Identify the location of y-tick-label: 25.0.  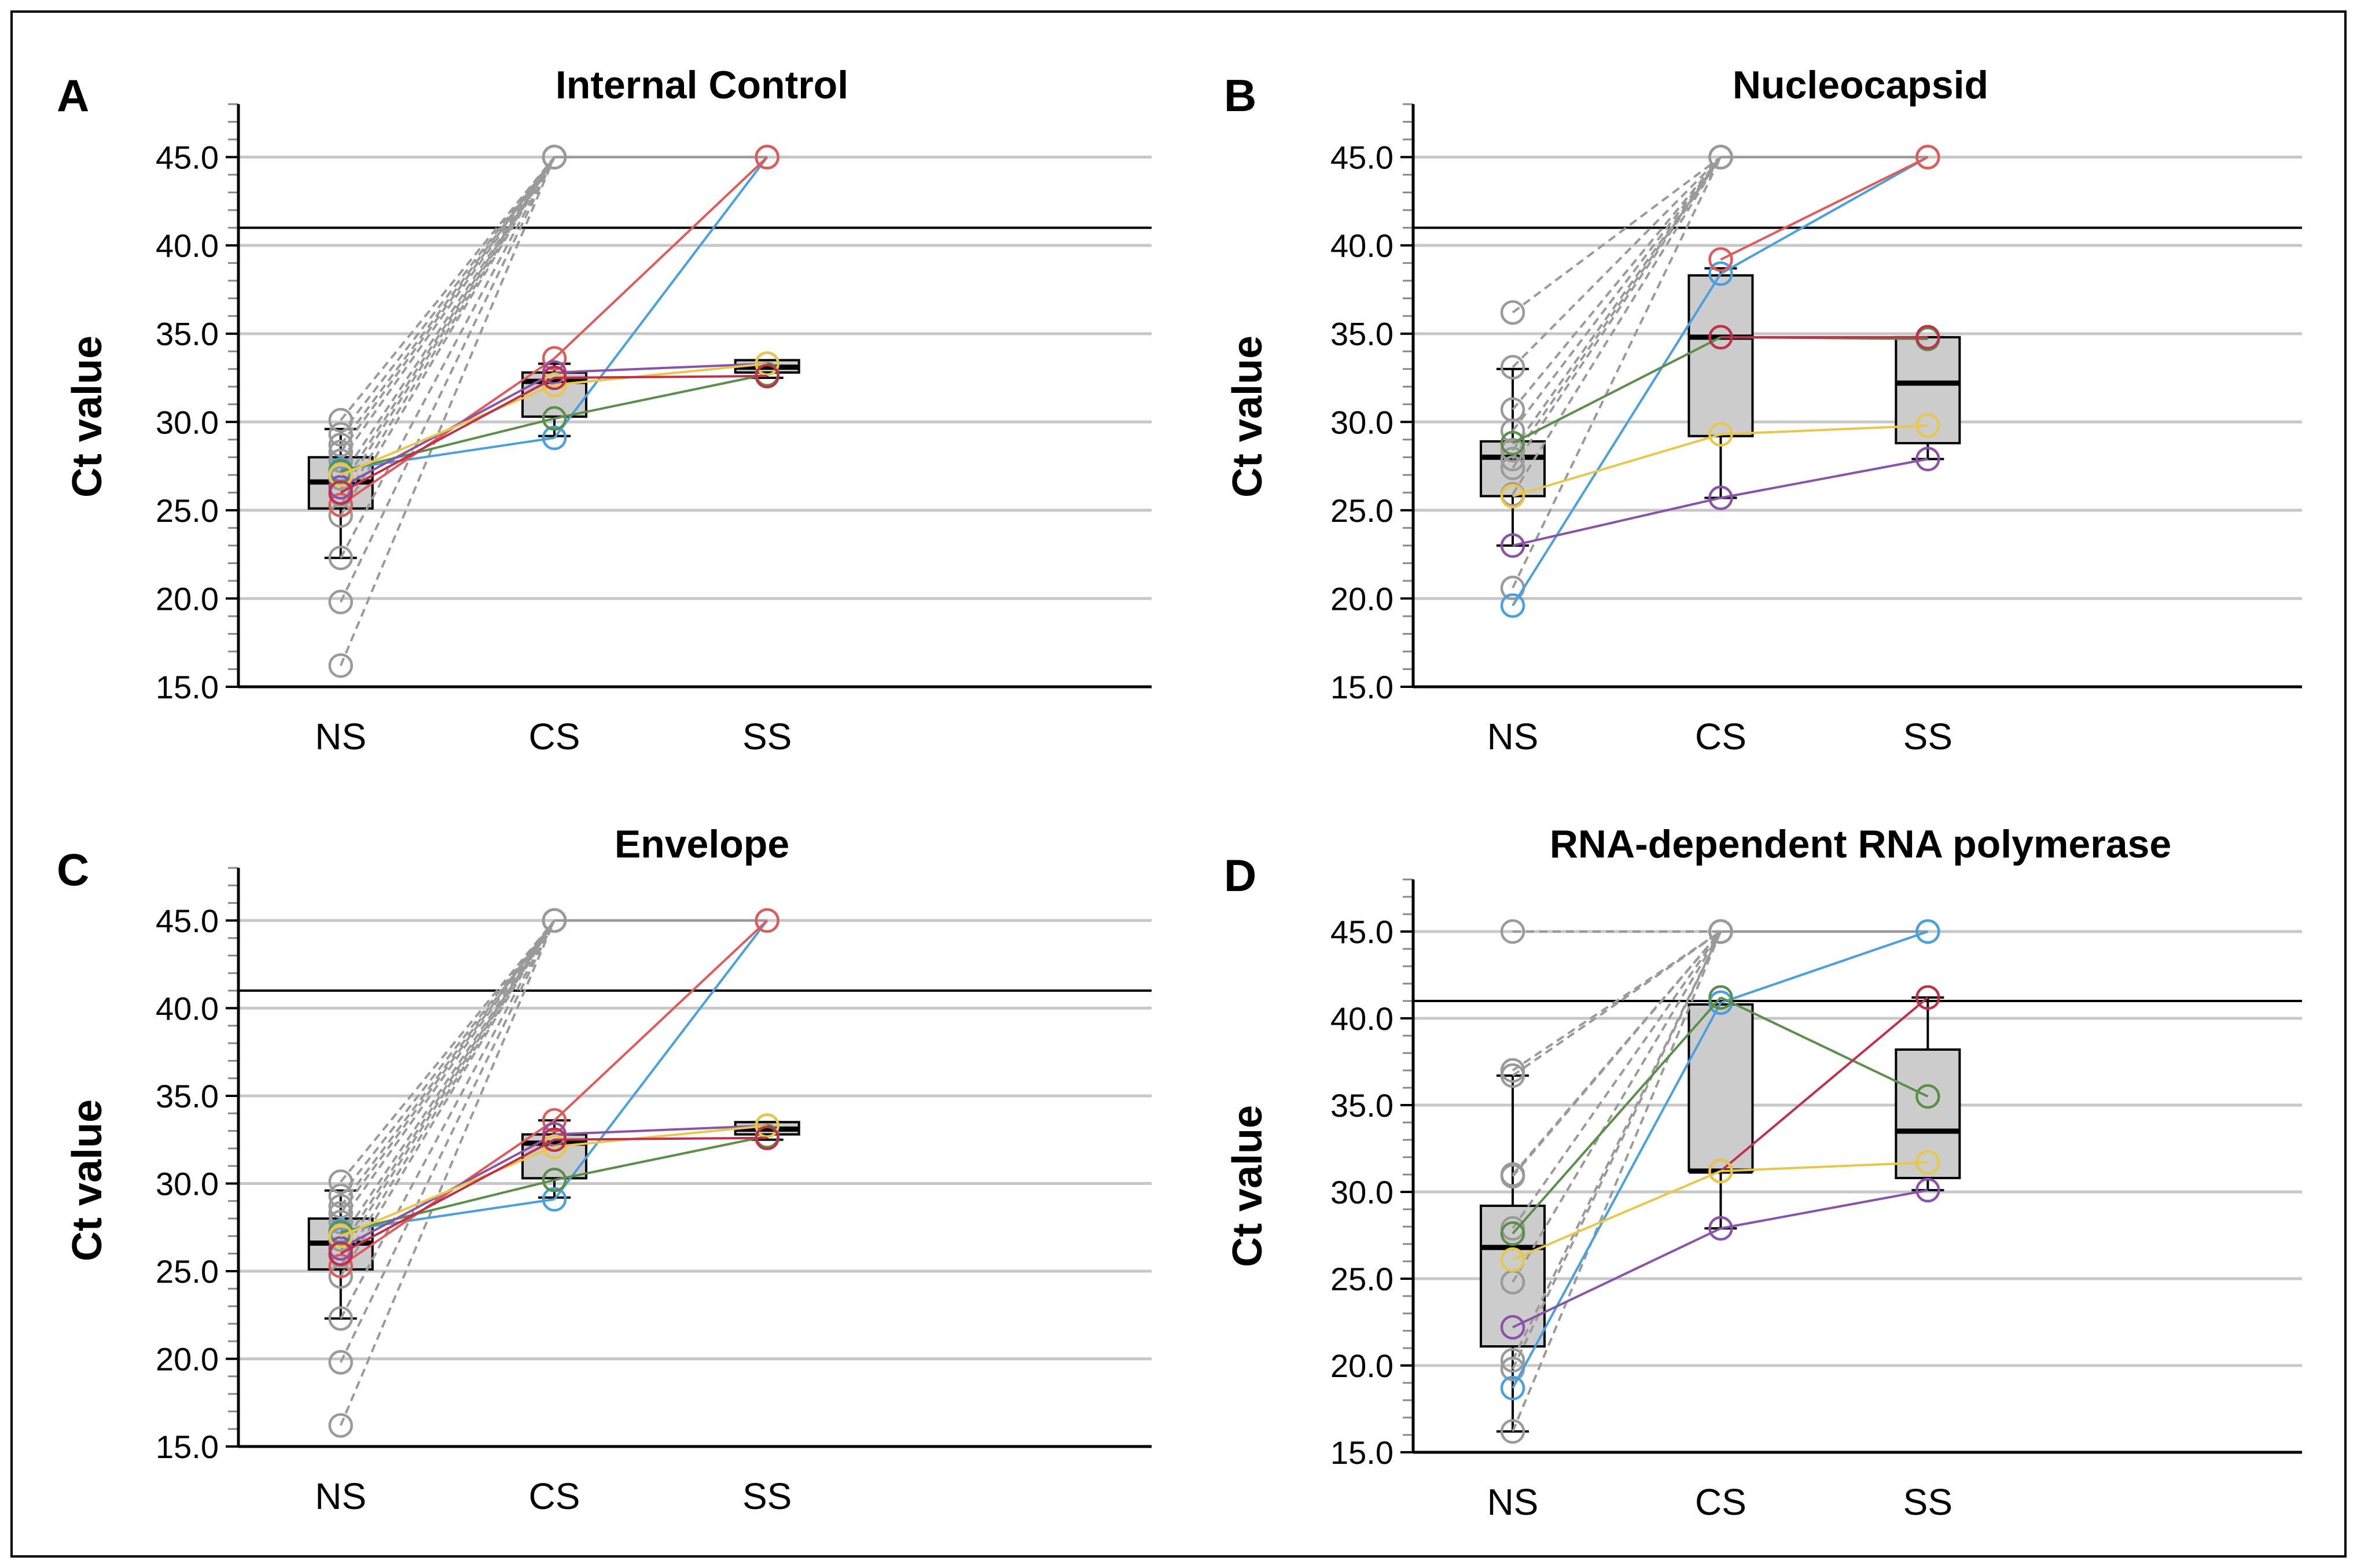
(1361, 511).